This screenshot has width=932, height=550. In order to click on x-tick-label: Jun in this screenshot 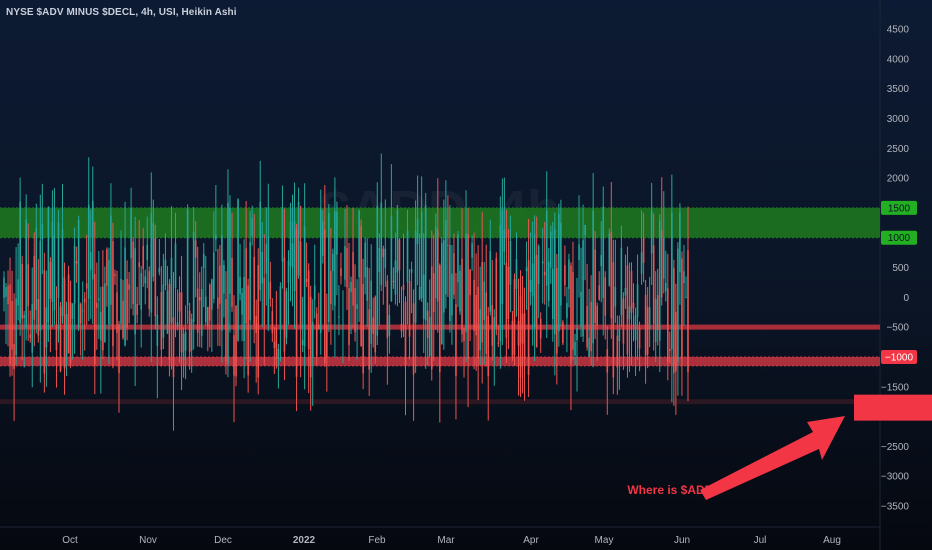, I will do `click(682, 540)`.